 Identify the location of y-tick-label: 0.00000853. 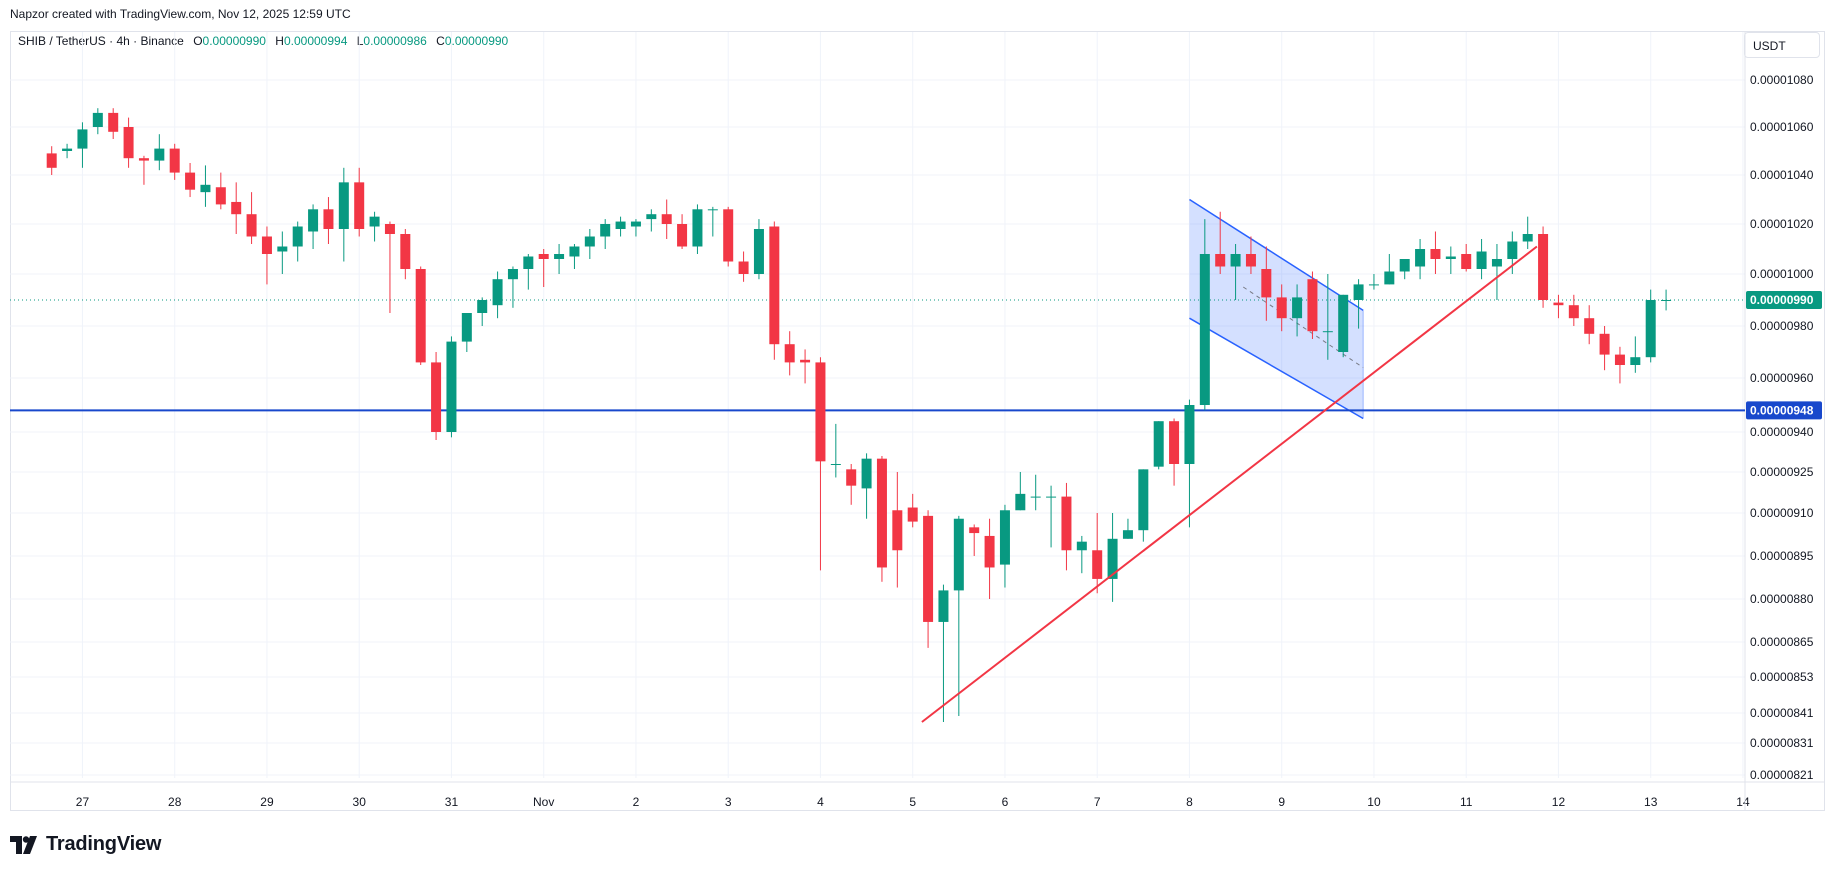
(1782, 677).